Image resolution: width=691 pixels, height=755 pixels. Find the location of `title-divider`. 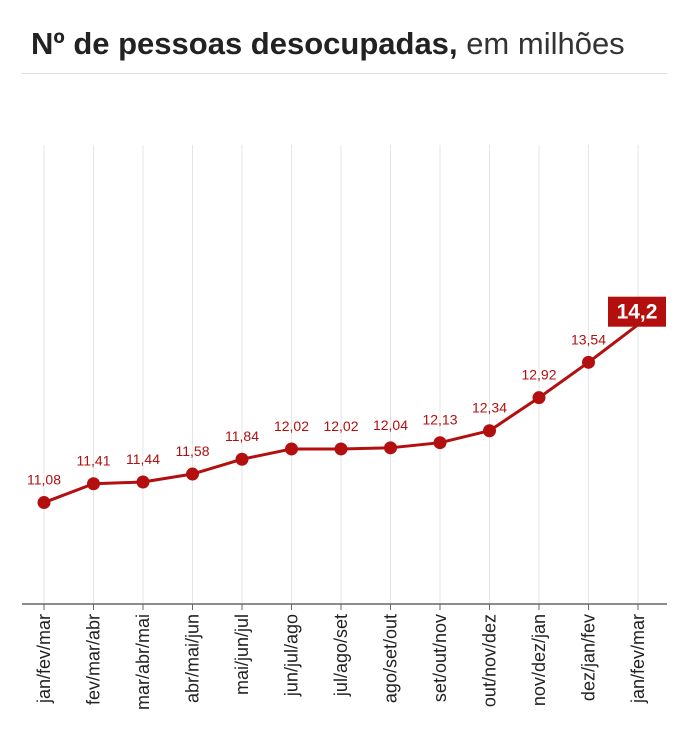

title-divider is located at coordinates (344, 73).